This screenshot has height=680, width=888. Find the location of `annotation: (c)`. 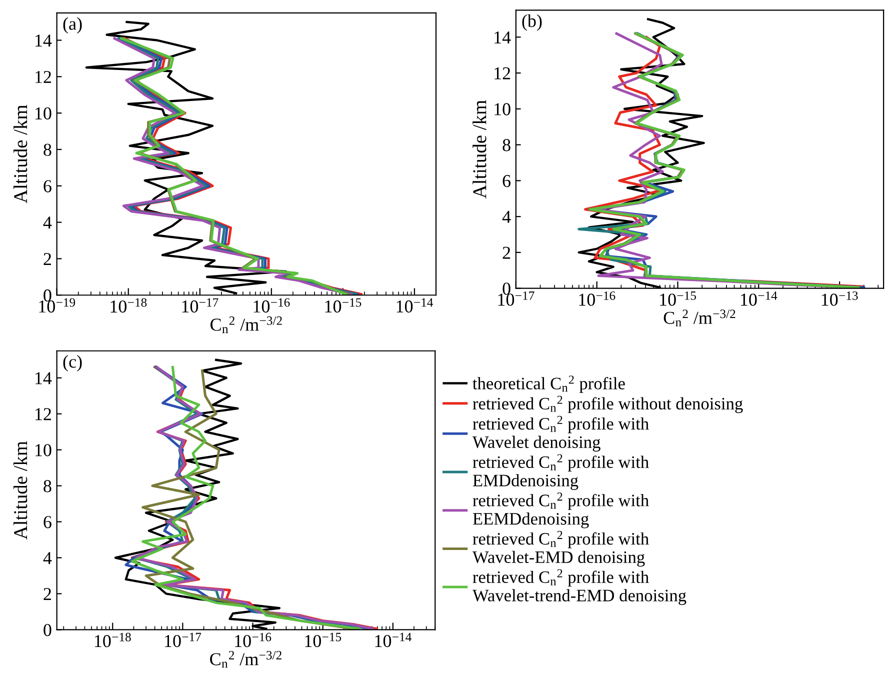

annotation: (c) is located at coordinates (72, 363).